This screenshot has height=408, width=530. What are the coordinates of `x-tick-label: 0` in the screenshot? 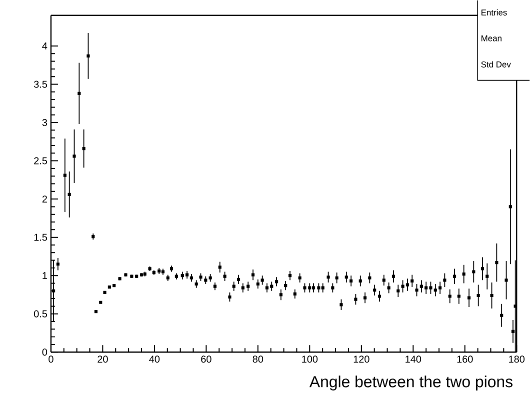 It's located at (51, 359).